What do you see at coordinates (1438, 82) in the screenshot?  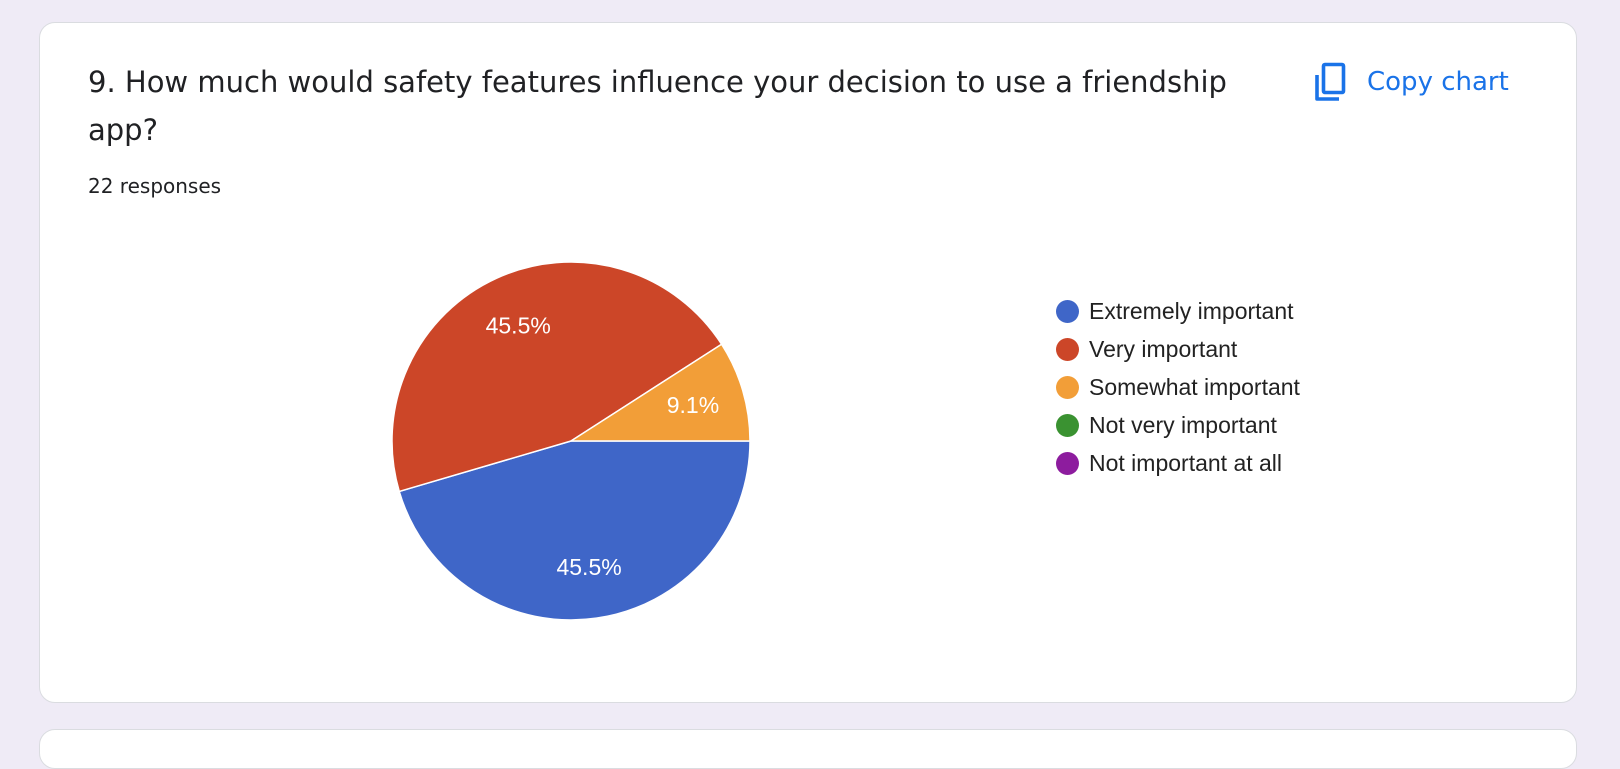 I see `copy-chart-label: Copy chart` at bounding box center [1438, 82].